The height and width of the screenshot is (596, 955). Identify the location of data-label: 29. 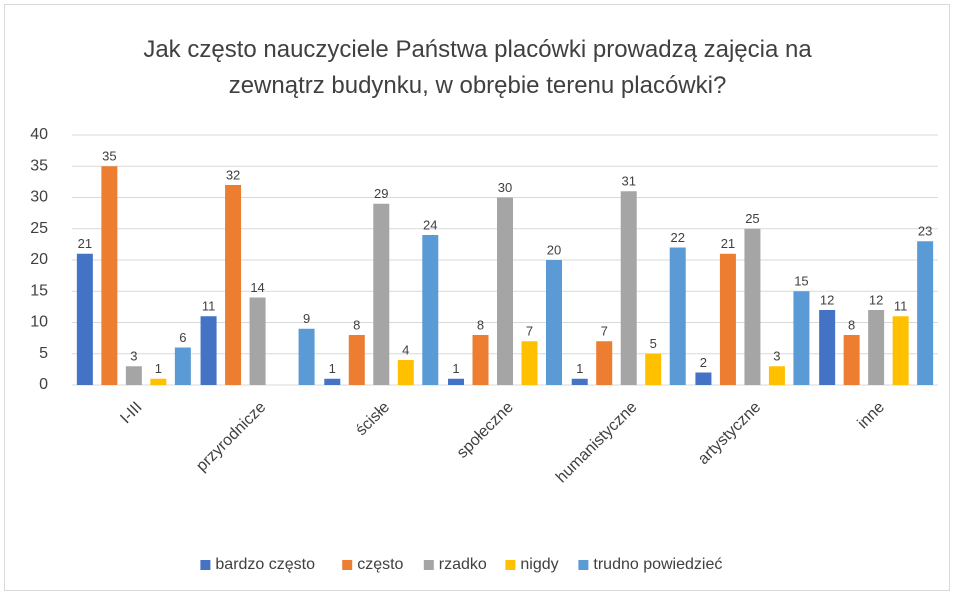
(381, 193).